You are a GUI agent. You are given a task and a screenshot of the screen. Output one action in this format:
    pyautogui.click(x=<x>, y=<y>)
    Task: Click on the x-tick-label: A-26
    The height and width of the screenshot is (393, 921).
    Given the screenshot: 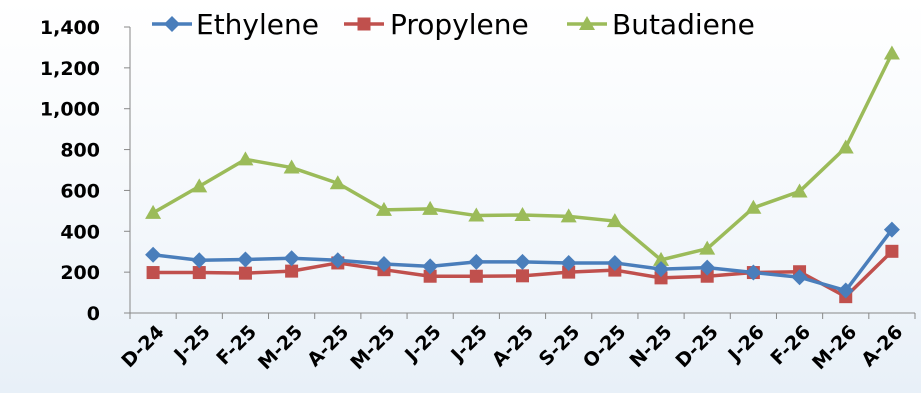 What is the action you would take?
    pyautogui.click(x=882, y=346)
    